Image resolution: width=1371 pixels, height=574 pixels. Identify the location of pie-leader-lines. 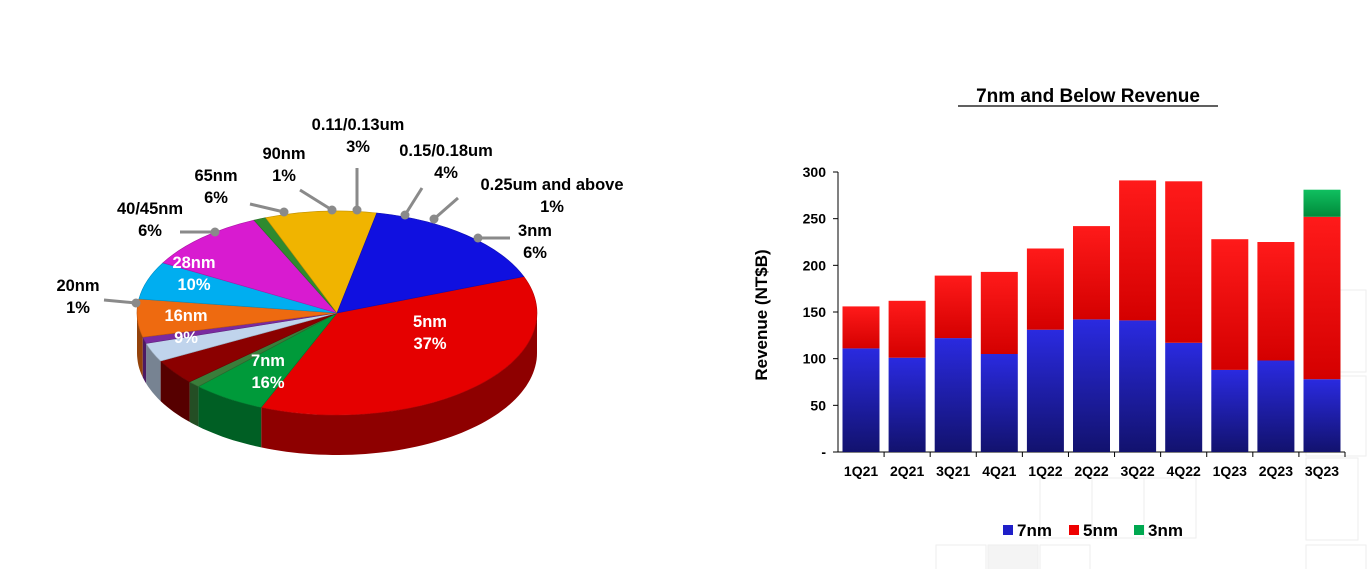
(306, 238).